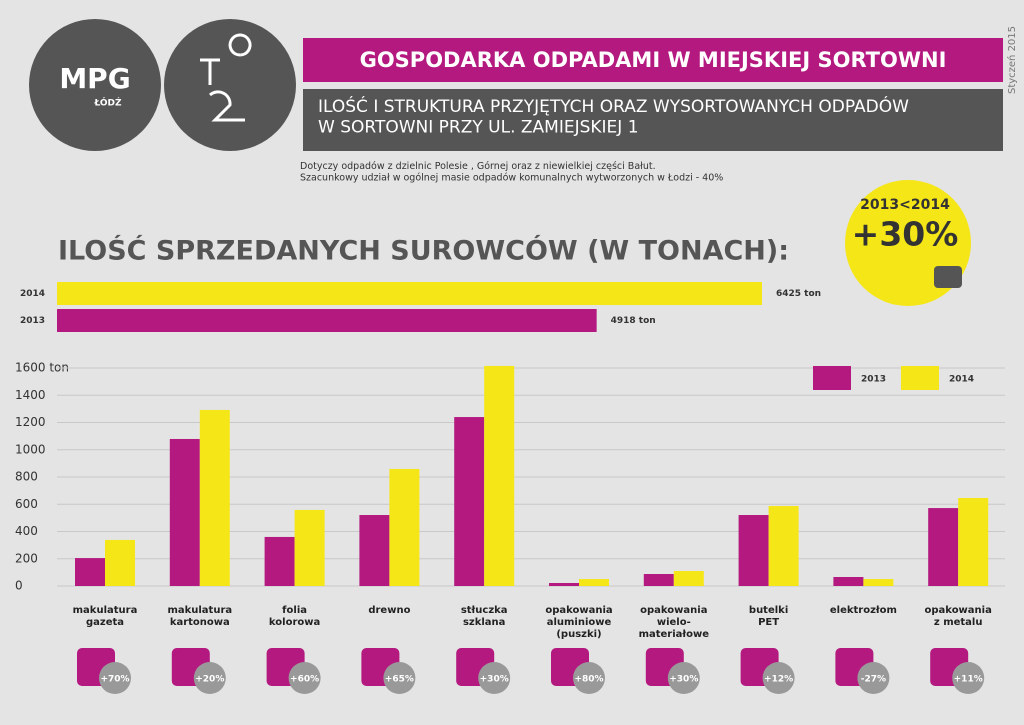  What do you see at coordinates (26, 477) in the screenshot?
I see `y-tick-label: 800` at bounding box center [26, 477].